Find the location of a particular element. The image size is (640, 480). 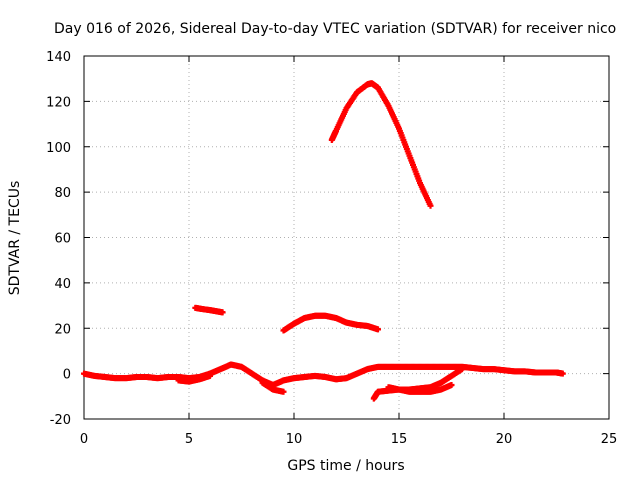

series-high-arc is located at coordinates (381, 144).